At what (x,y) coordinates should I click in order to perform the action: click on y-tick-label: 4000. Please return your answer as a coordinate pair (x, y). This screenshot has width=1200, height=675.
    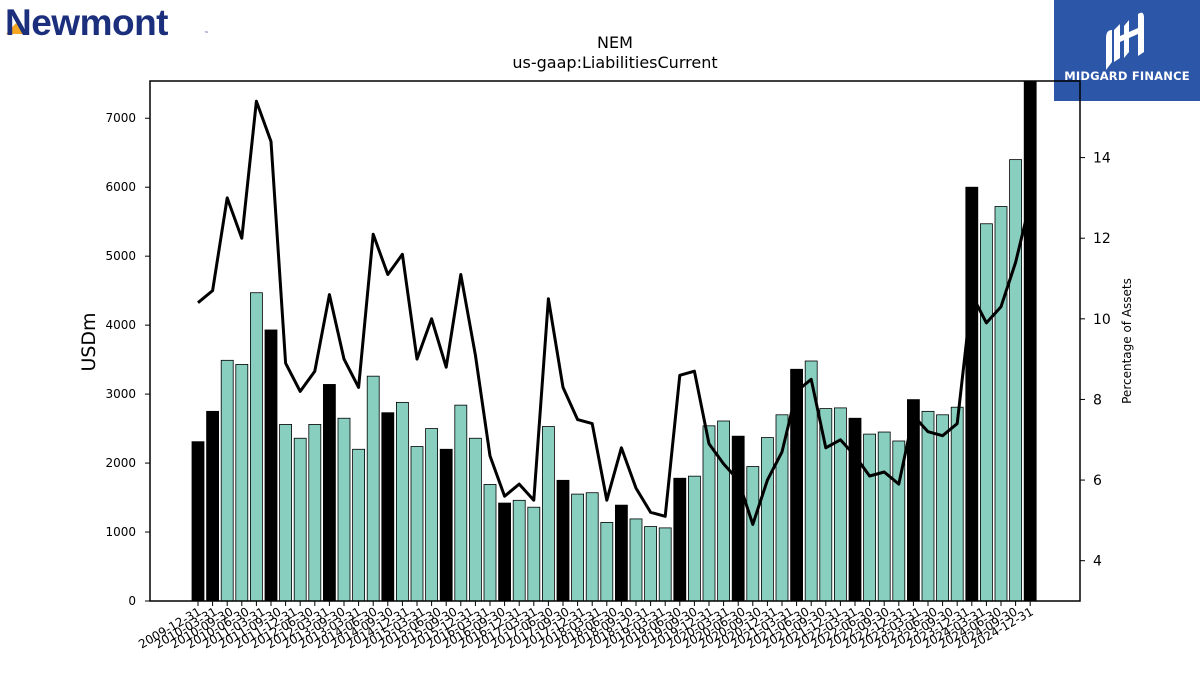
    Looking at the image, I should click on (120, 325).